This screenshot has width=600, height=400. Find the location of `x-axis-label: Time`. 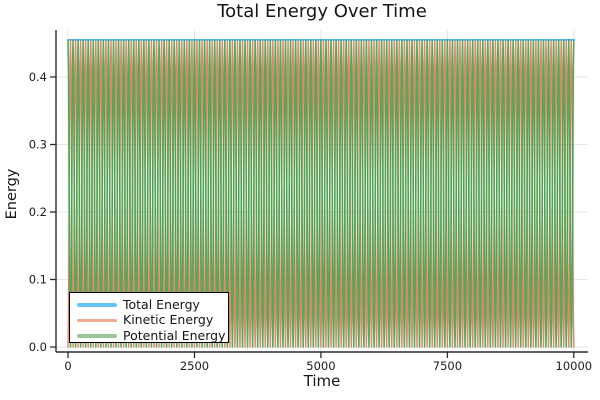

x-axis-label: Time is located at coordinates (322, 381).